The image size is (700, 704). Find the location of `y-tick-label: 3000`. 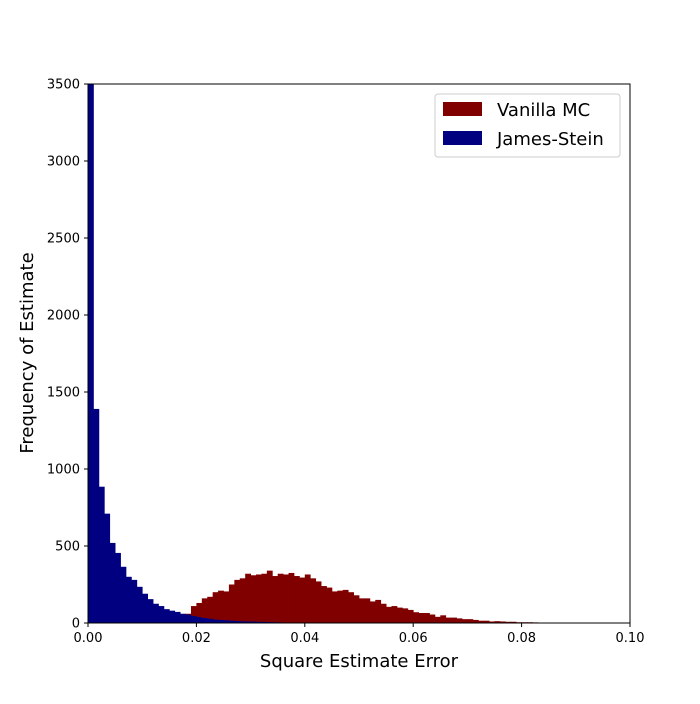

y-tick-label: 3000 is located at coordinates (63, 162).